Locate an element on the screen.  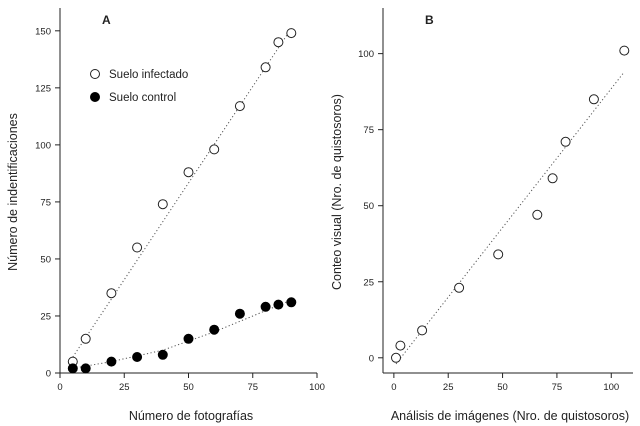
panel-a-x-tick-label: 75 is located at coordinates (252, 387).